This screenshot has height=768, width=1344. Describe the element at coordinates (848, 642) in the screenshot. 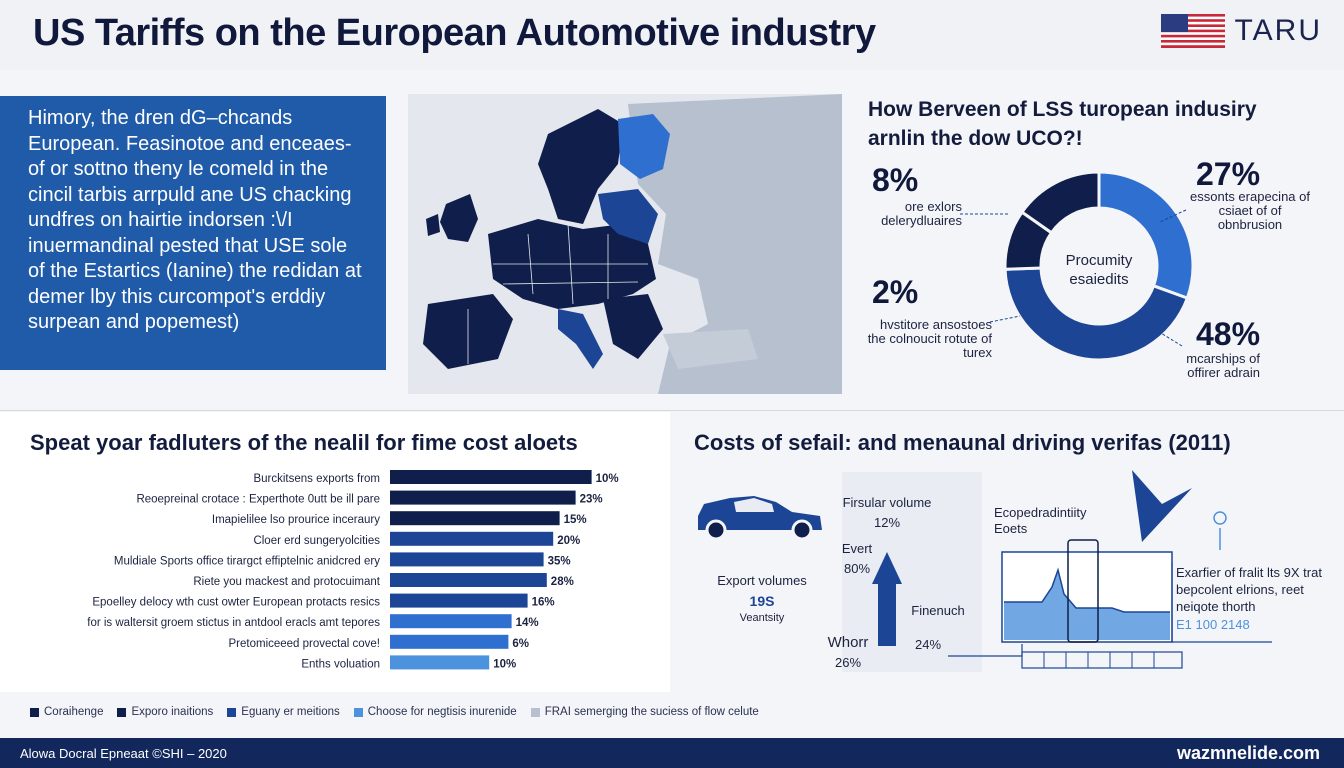

I see `flow-label-whor: Whorr` at that location.